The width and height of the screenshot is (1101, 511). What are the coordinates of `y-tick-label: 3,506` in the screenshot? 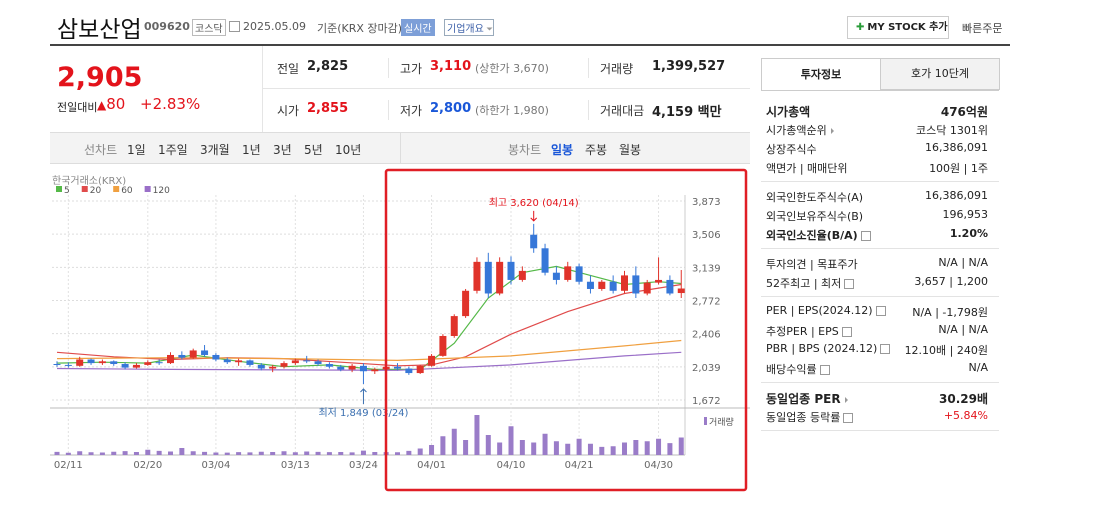 It's located at (706, 235).